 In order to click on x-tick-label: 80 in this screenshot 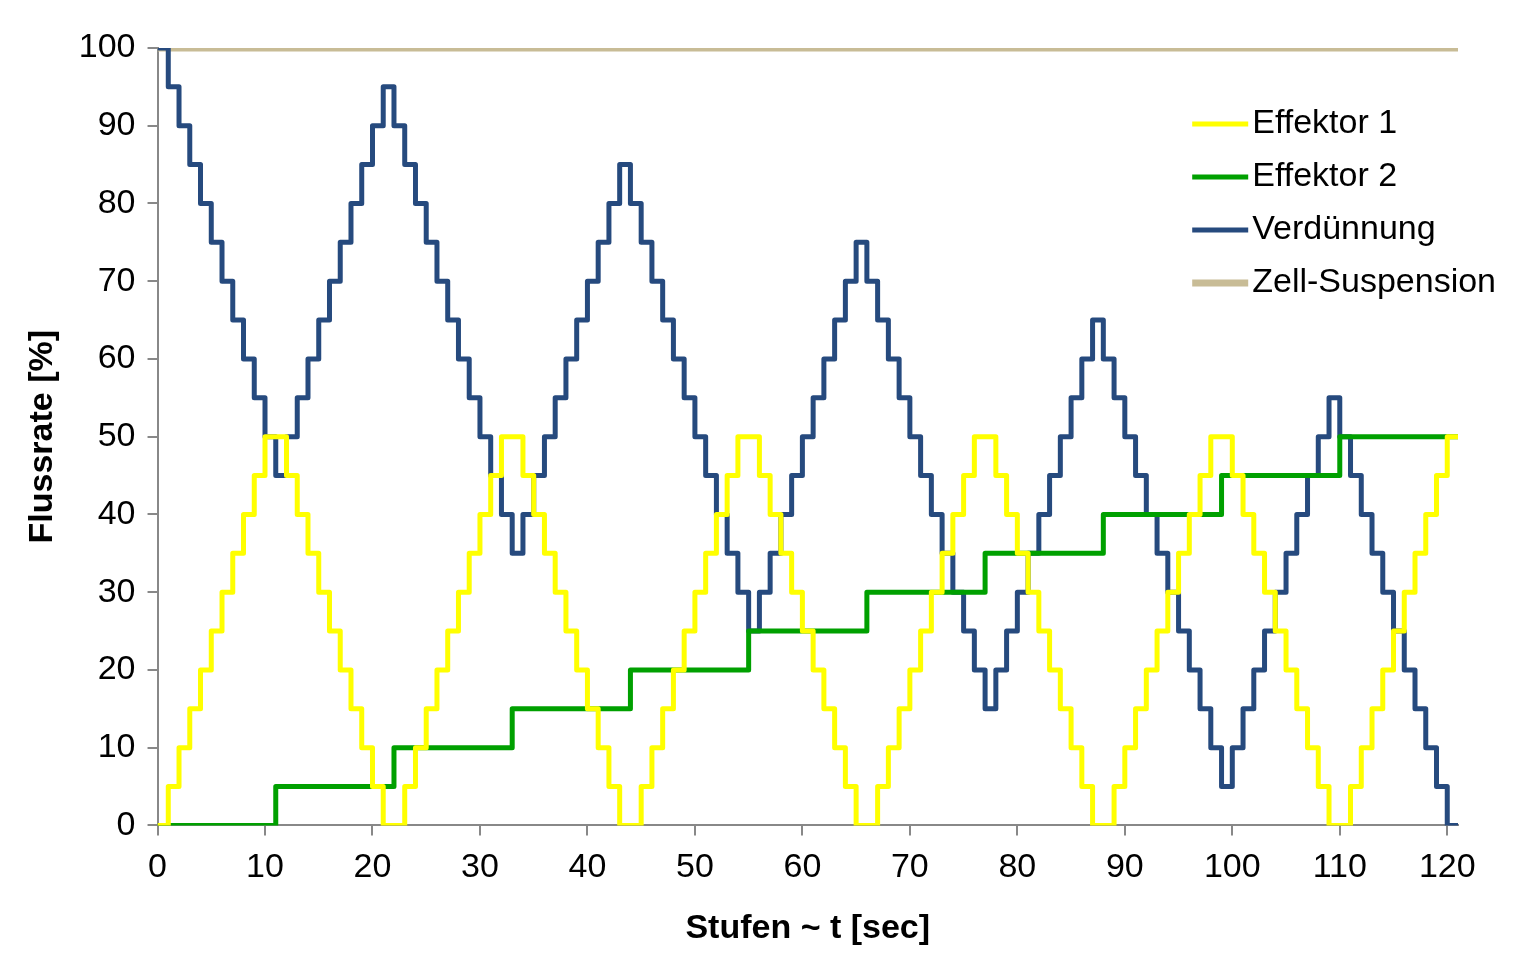, I will do `click(1017, 865)`.